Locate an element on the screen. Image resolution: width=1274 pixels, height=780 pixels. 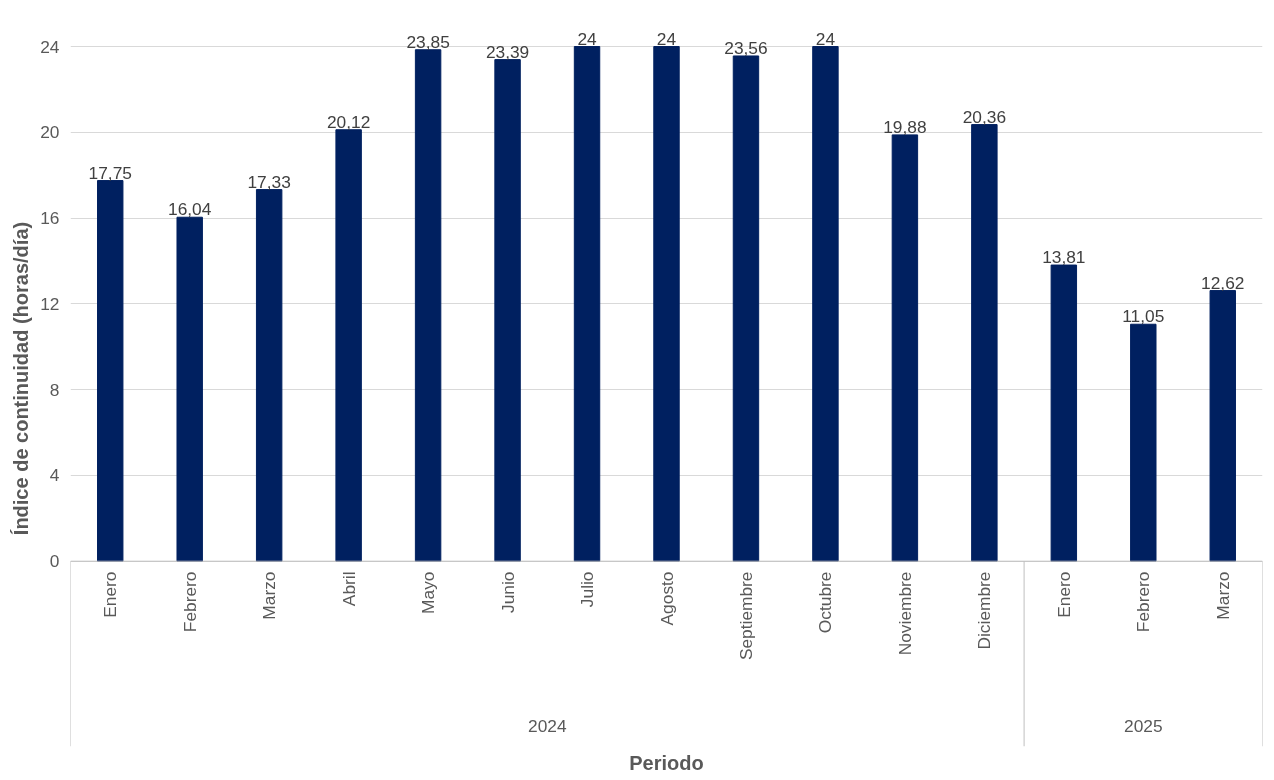
y-tick-label: 16 is located at coordinates (50, 218).